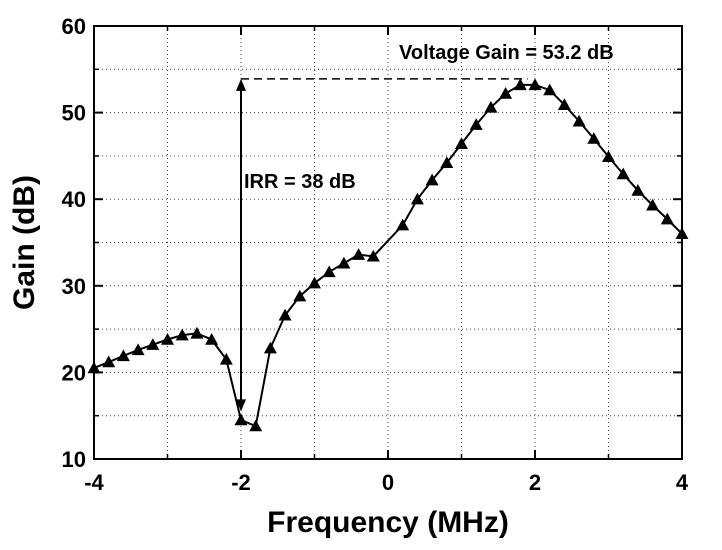  I want to click on y-tick-label: 20, so click(74, 372).